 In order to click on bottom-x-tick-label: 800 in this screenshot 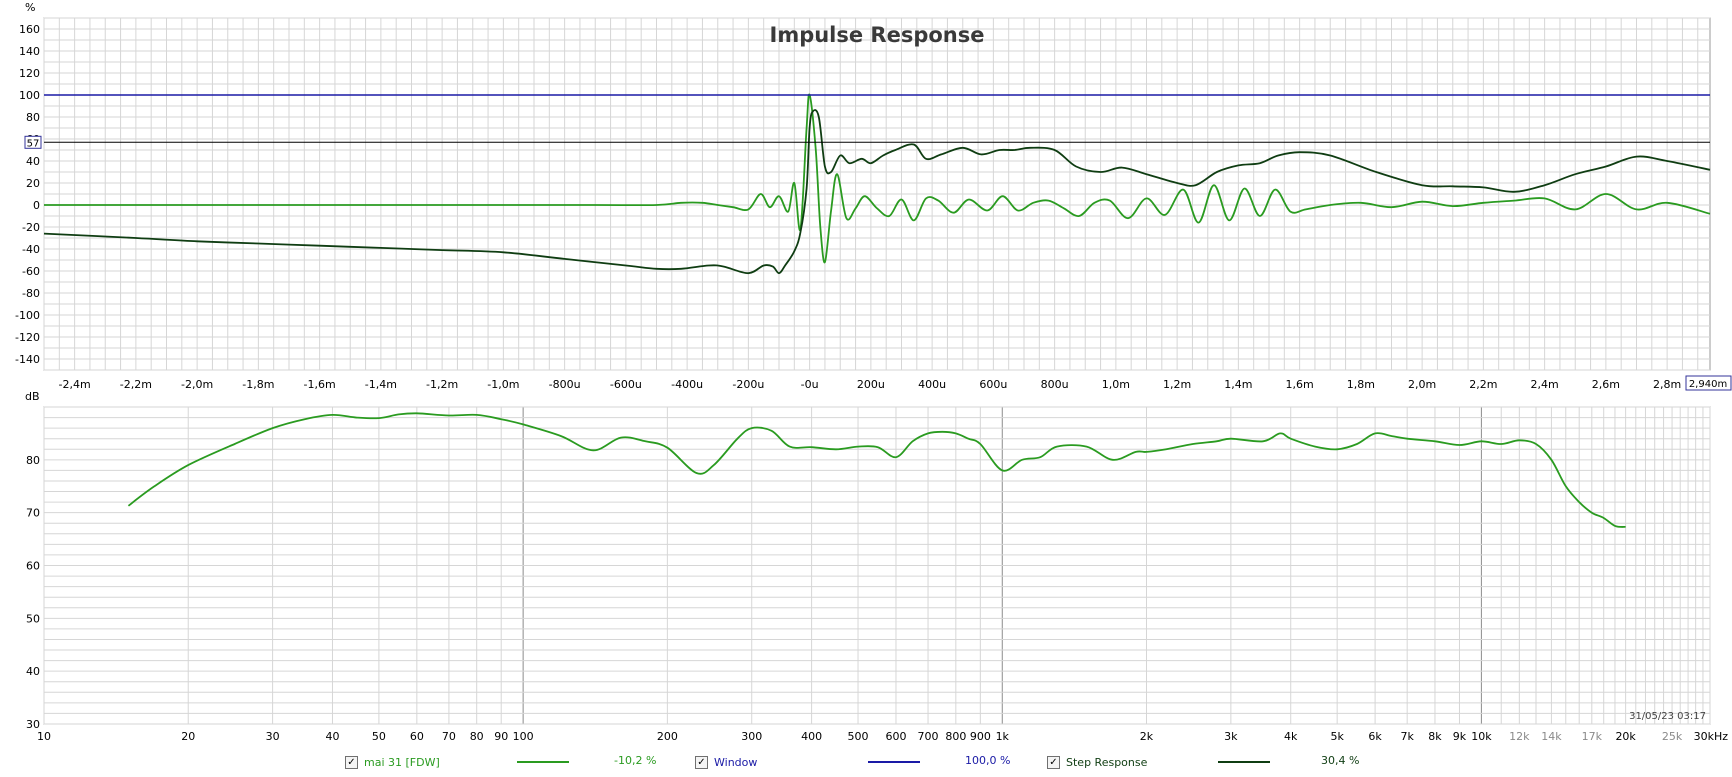, I will do `click(955, 736)`.